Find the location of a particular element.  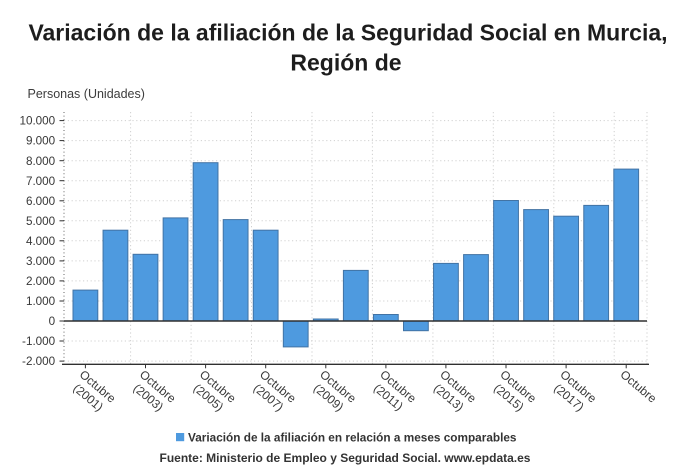

svg-text: 3.000 is located at coordinates (41, 261).